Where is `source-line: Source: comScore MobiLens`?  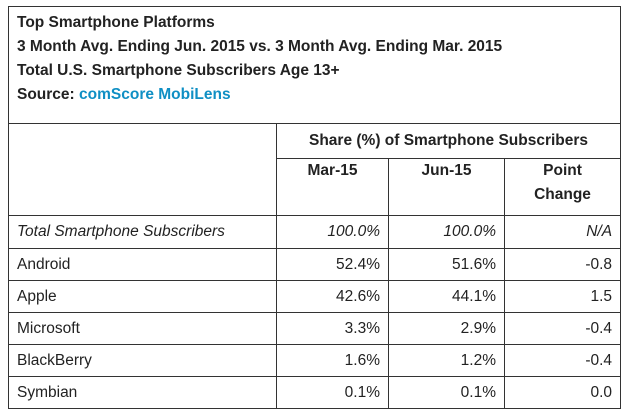
source-line: Source: comScore MobiLens is located at coordinates (314, 95).